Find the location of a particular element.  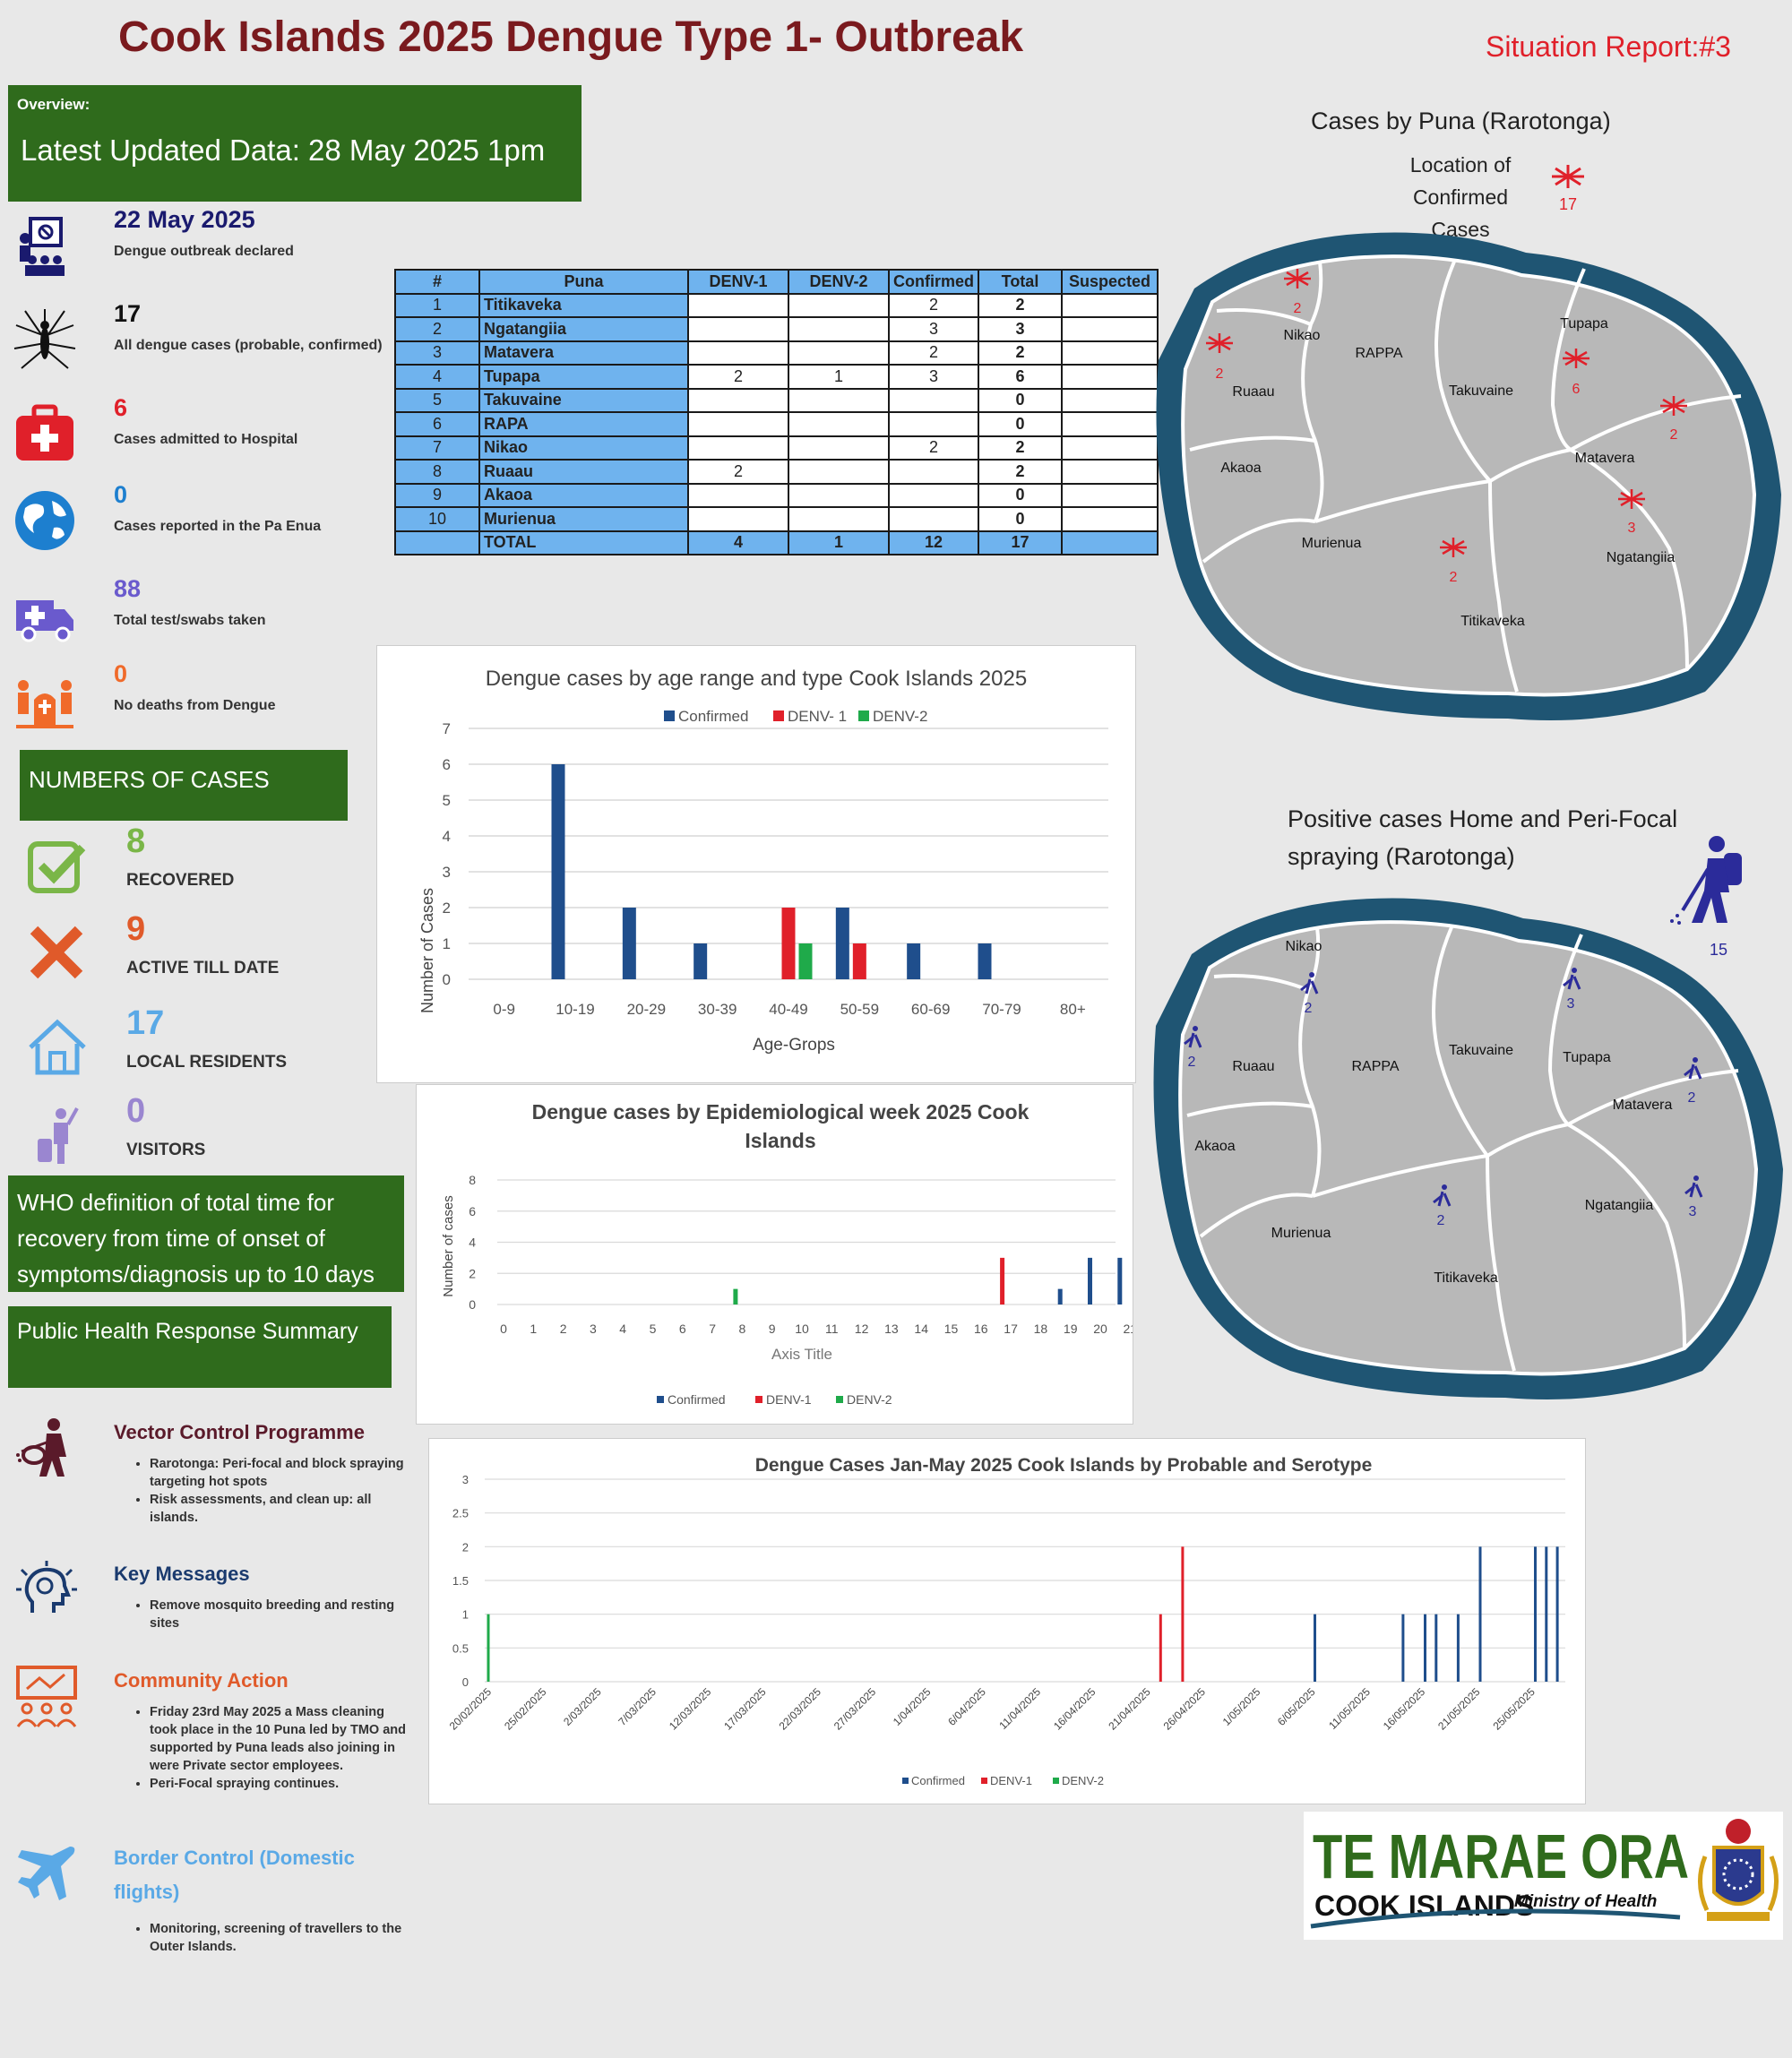

logo-ministry-text: Ministry of Health is located at coordinates (1585, 1901).